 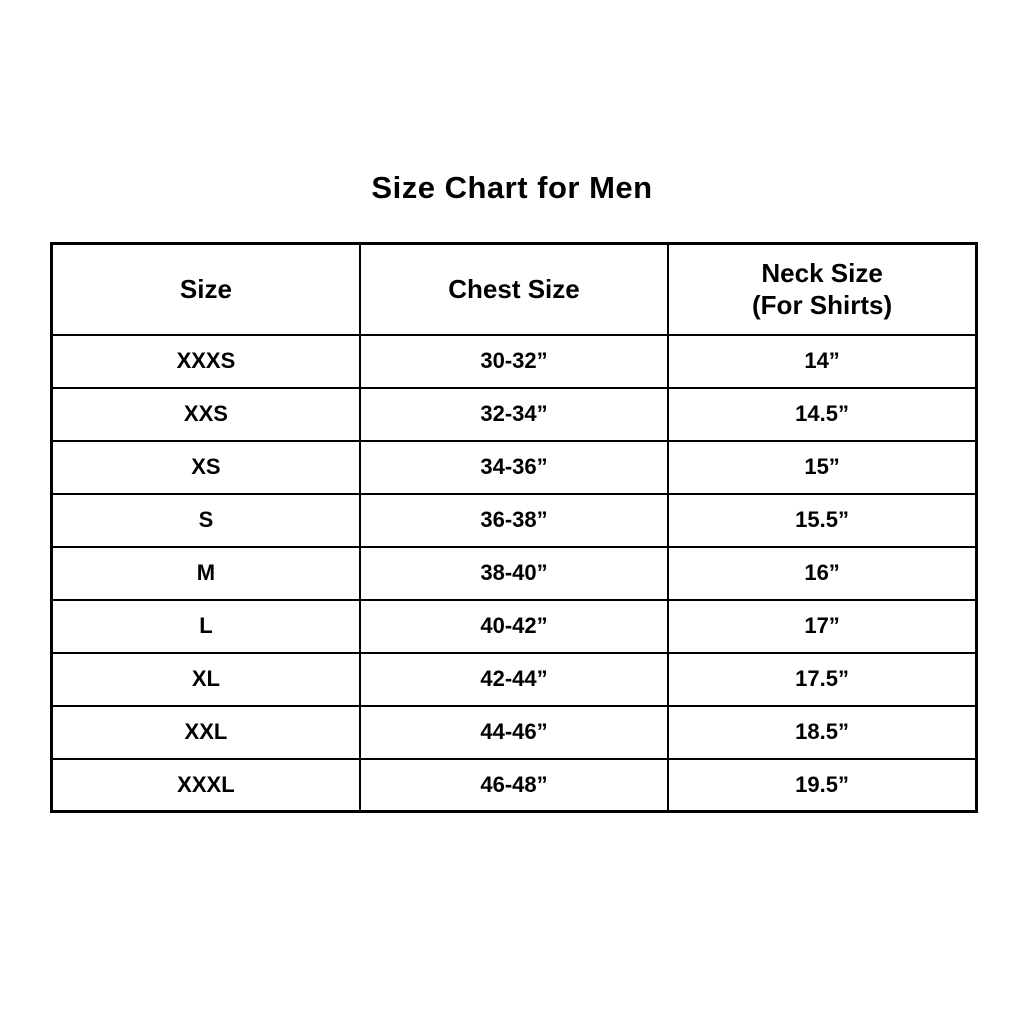 I want to click on size-cell: XS, so click(x=205, y=467).